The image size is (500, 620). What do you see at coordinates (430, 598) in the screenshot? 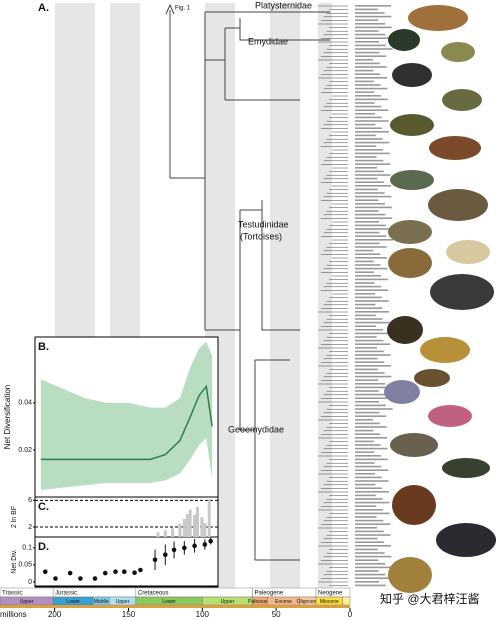
I see `watermark: 知乎 @大君梓汪酱` at bounding box center [430, 598].